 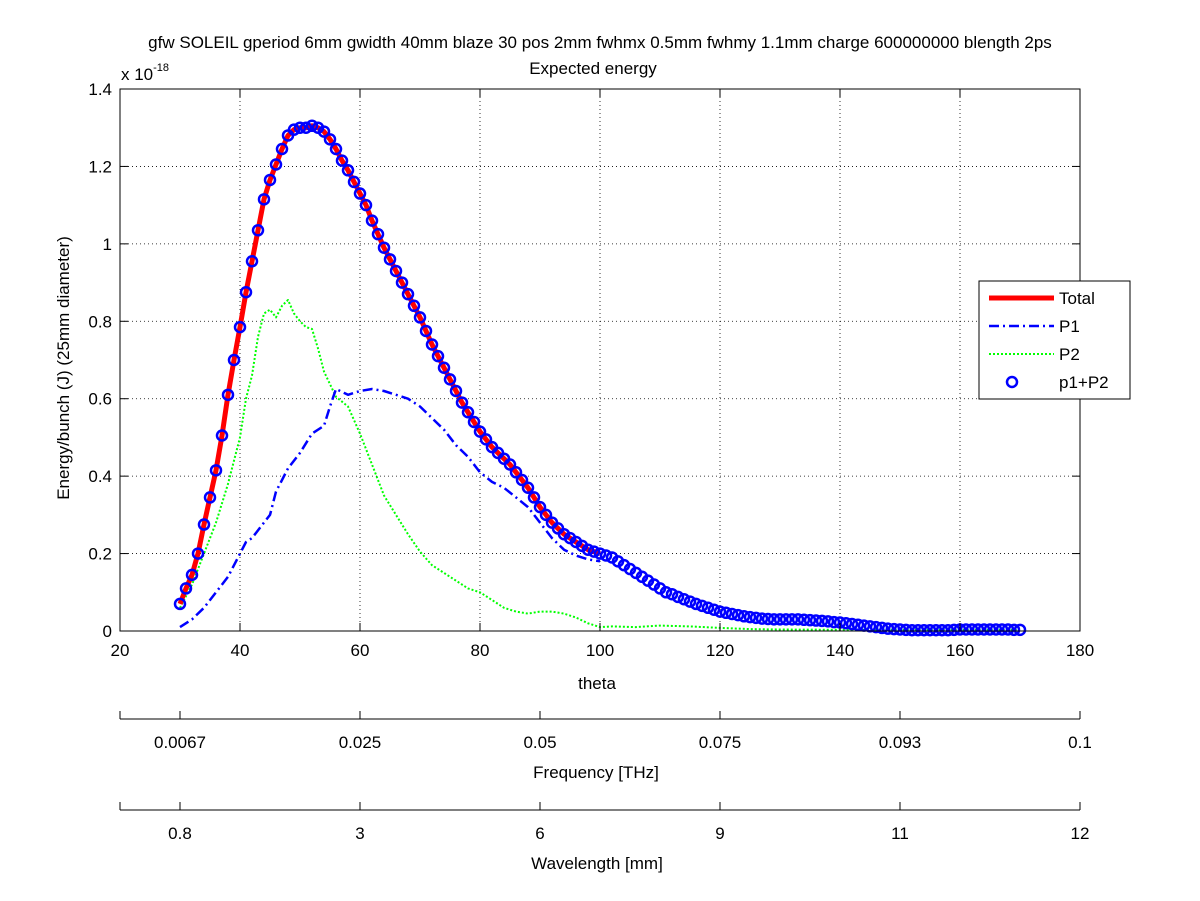 I want to click on axis-tick-label: 3, so click(x=359, y=833).